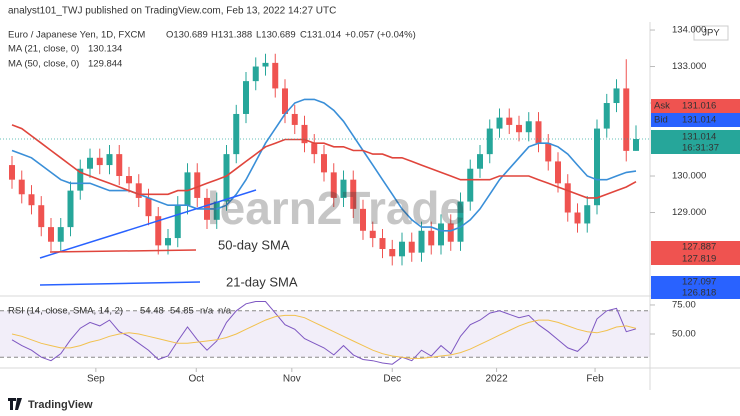  Describe the element at coordinates (187, 35) in the screenshot. I see `ohlc: O130.689` at that location.